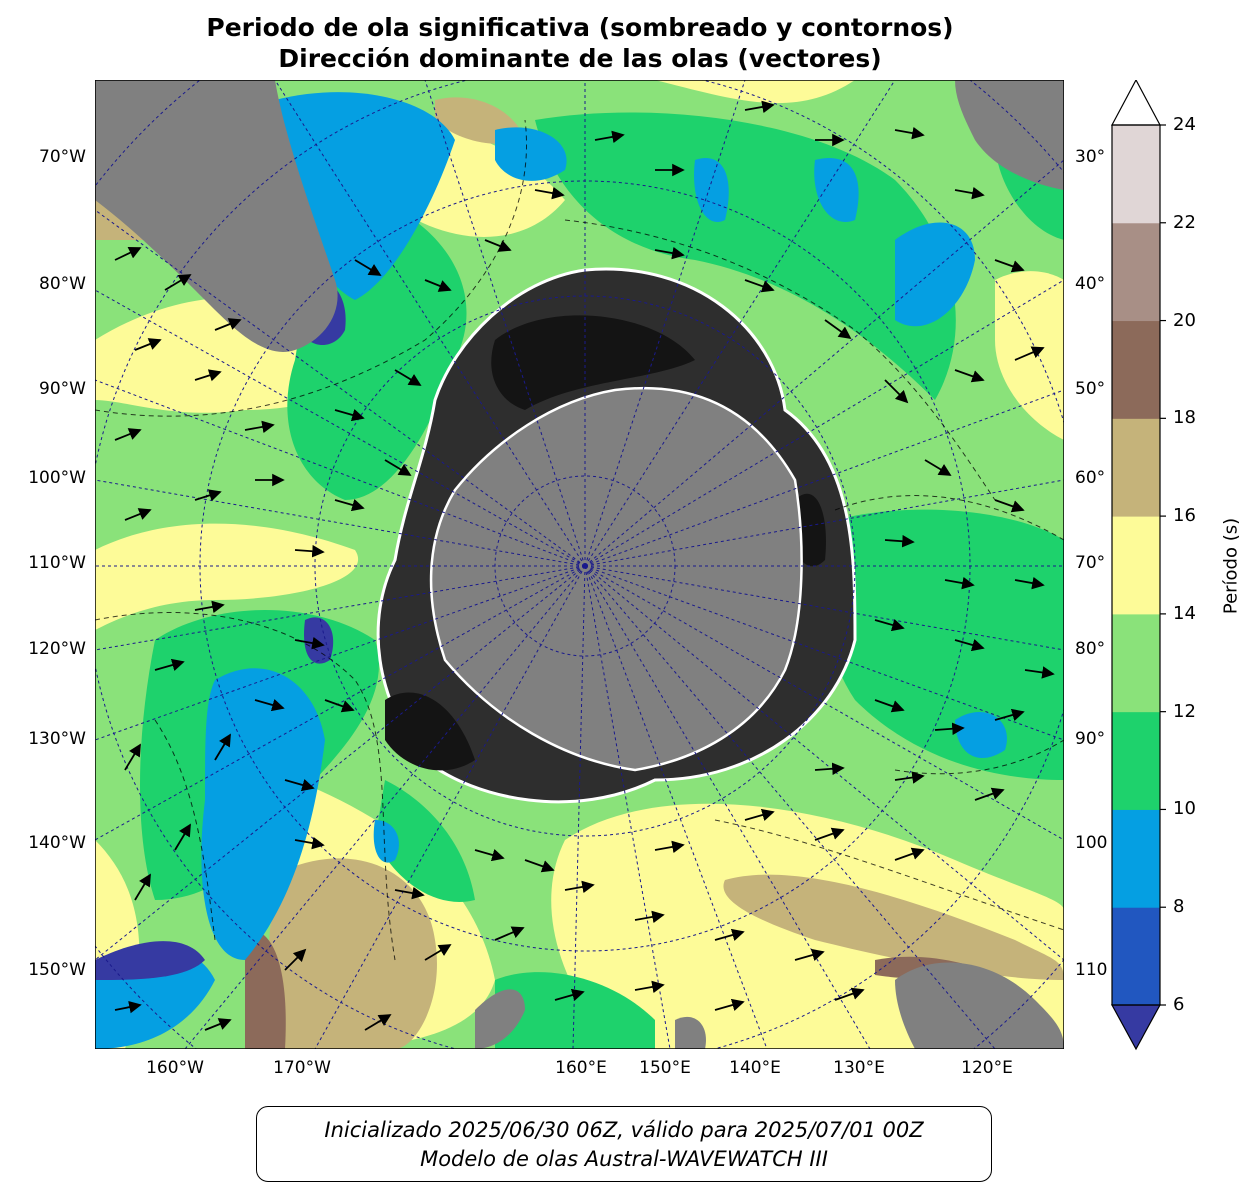 This screenshot has width=1244, height=1187. I want to click on colorbar, so click(1138, 565).